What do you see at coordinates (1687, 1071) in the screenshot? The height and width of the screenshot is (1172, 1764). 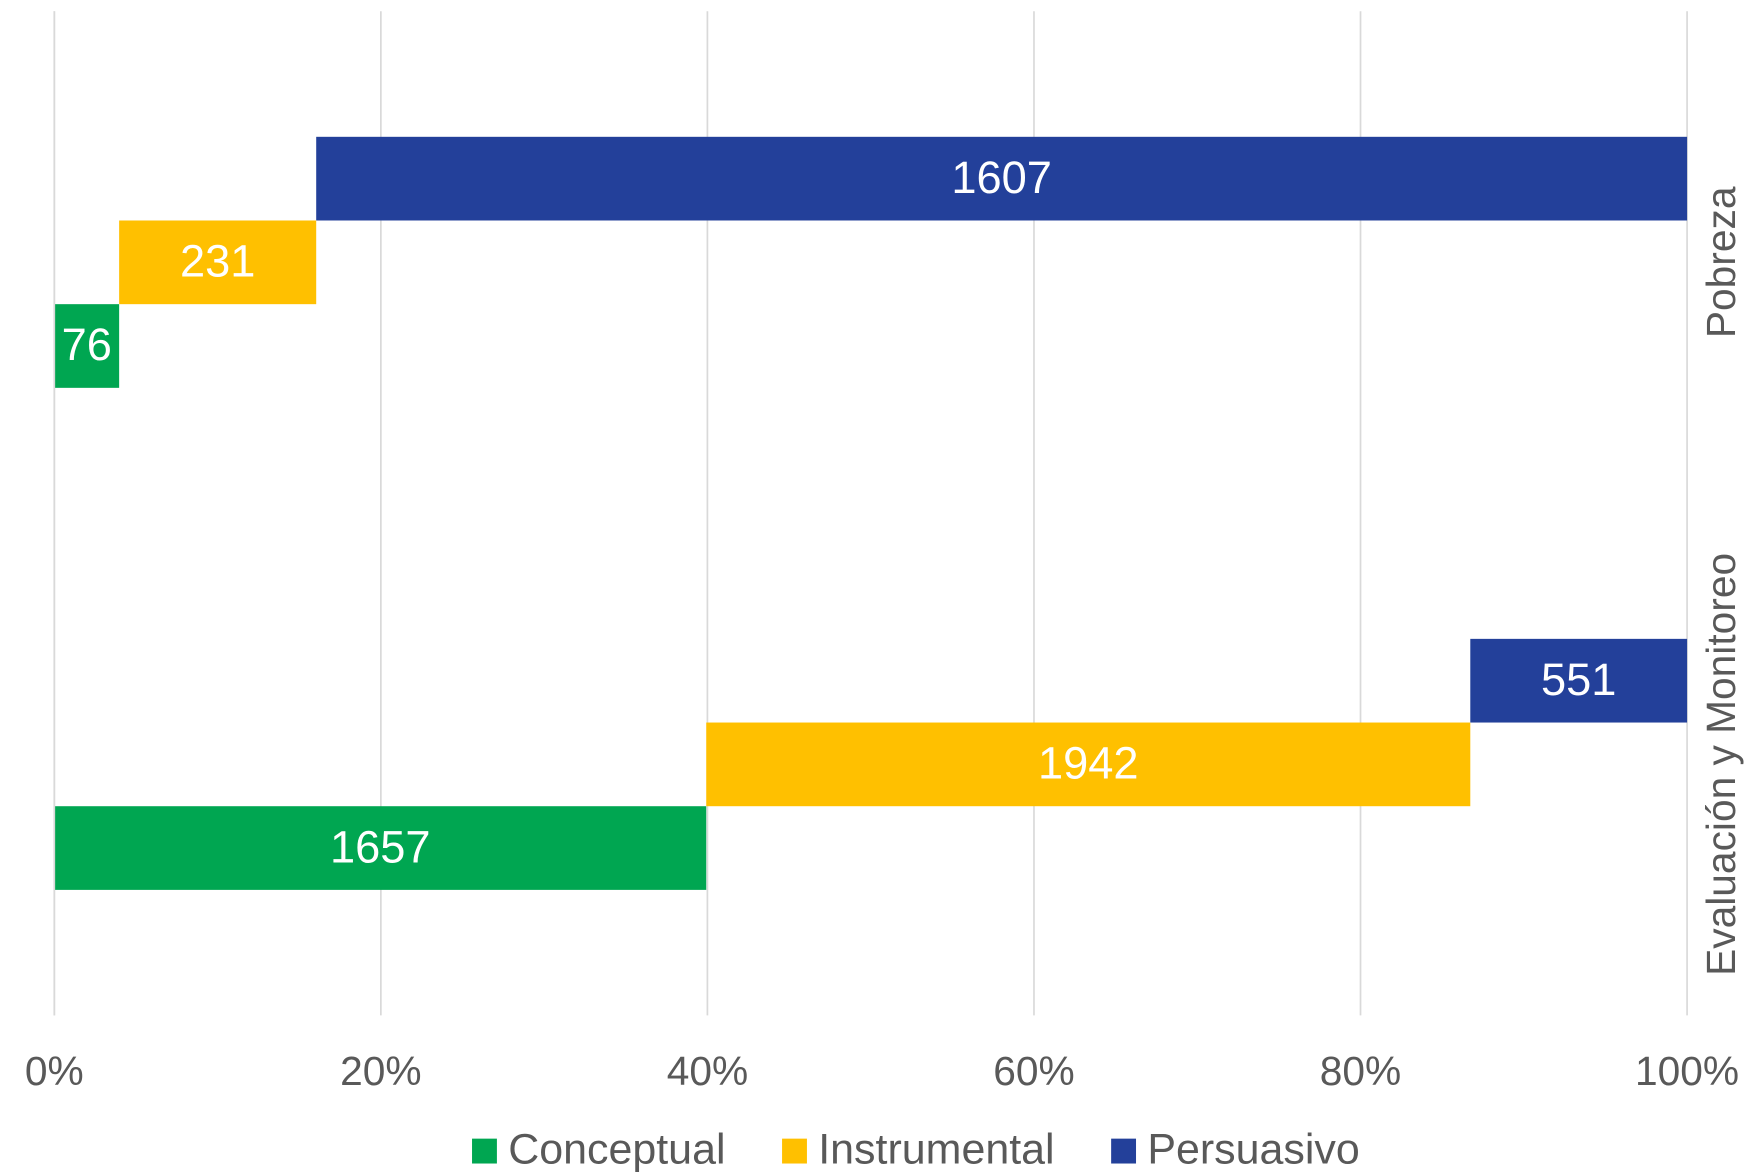 I see `x-tick-label: 100%` at bounding box center [1687, 1071].